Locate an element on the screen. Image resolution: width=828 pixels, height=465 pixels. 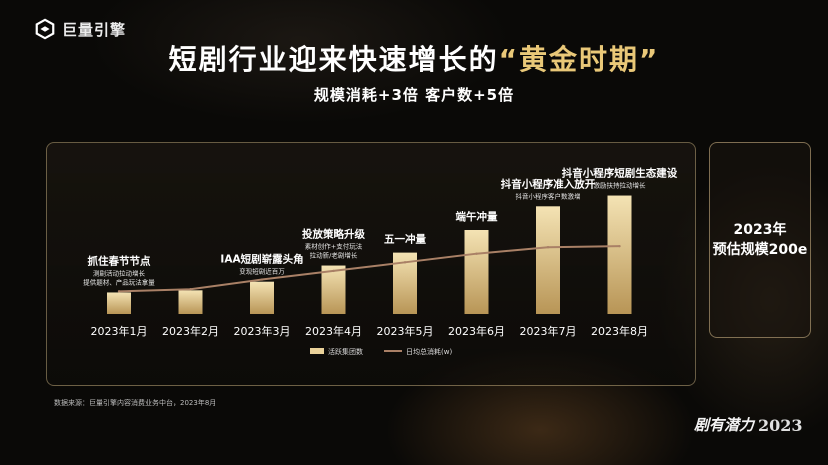
spend-line is located at coordinates (369, 269).